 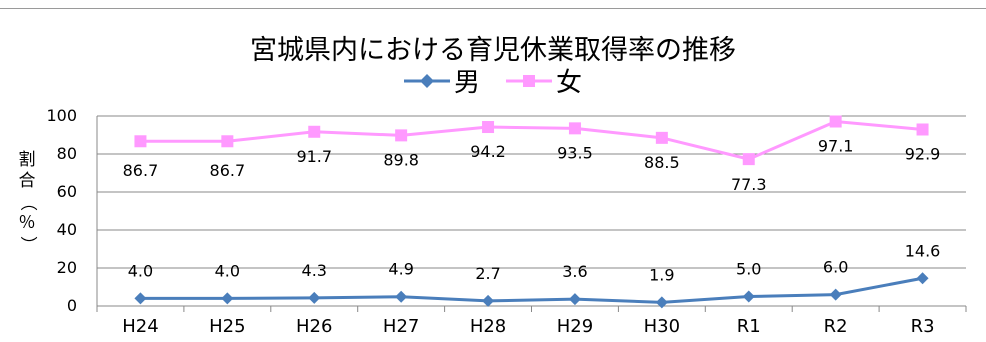 What do you see at coordinates (575, 152) in the screenshot?
I see `data-label-female: 93.5` at bounding box center [575, 152].